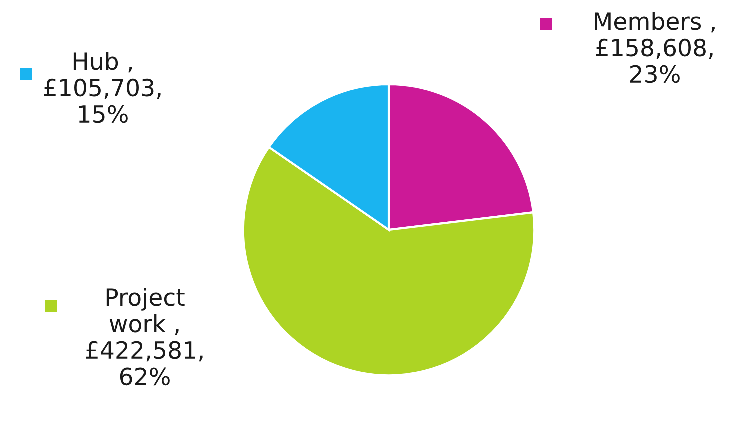  Describe the element at coordinates (144, 337) in the screenshot. I see `legend-label: Project work , £422,581, 62%` at that location.